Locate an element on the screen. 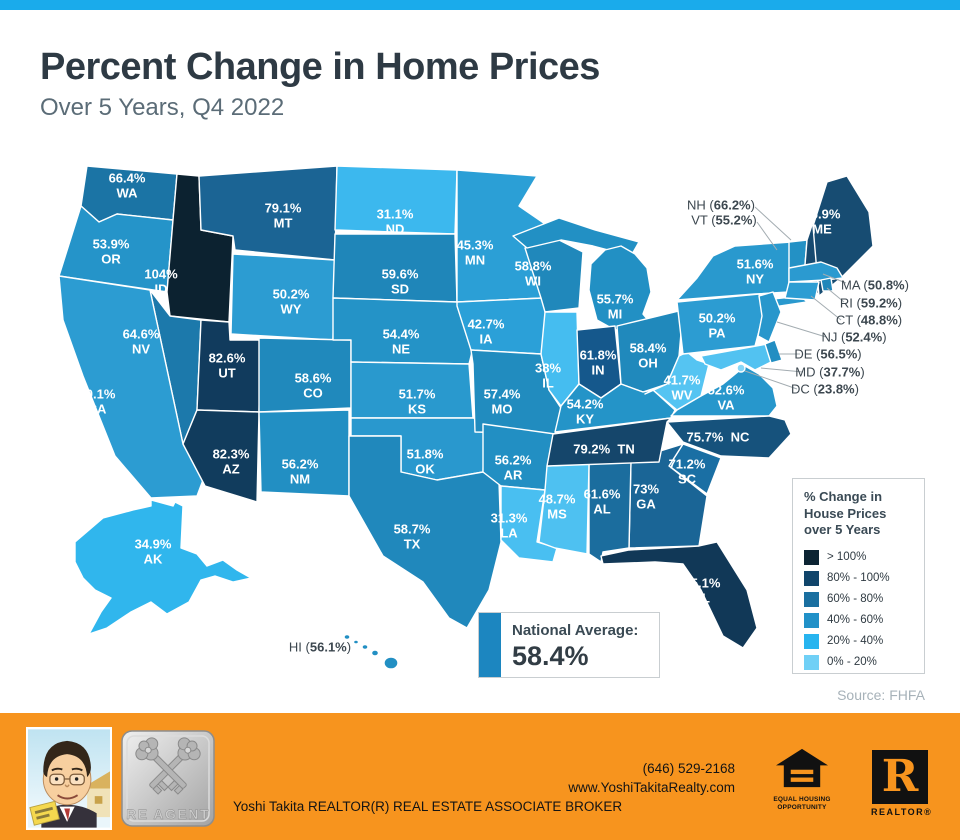  state-CT is located at coordinates (802, 291).